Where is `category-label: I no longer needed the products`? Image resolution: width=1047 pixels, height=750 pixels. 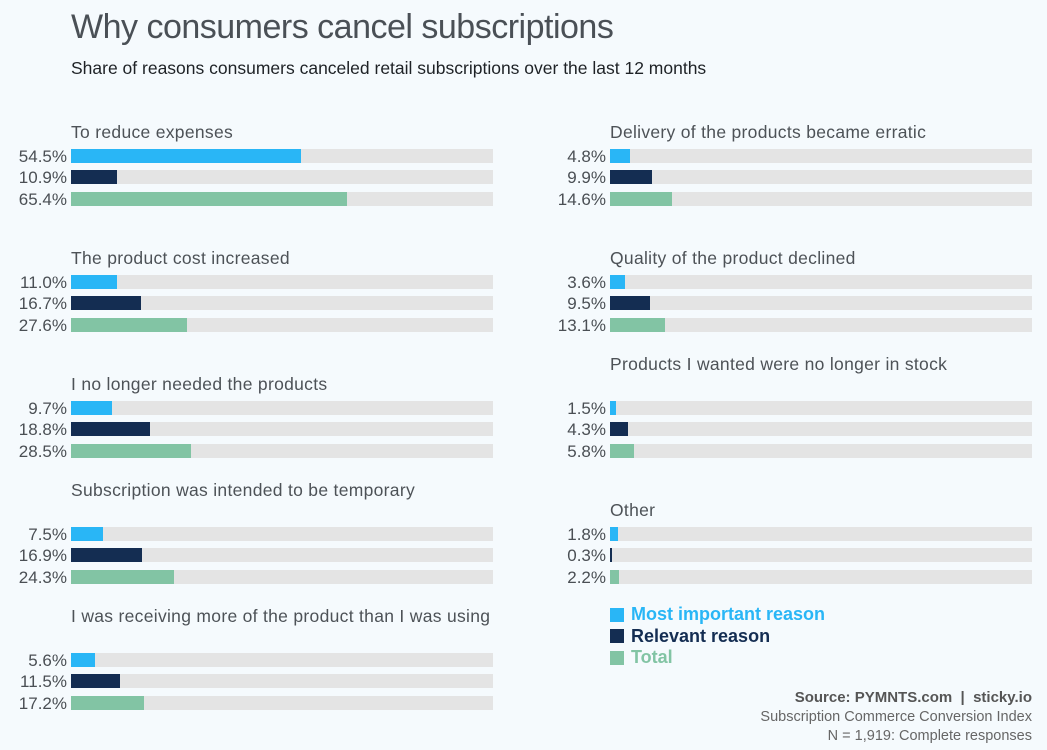 category-label: I no longer needed the products is located at coordinates (199, 384).